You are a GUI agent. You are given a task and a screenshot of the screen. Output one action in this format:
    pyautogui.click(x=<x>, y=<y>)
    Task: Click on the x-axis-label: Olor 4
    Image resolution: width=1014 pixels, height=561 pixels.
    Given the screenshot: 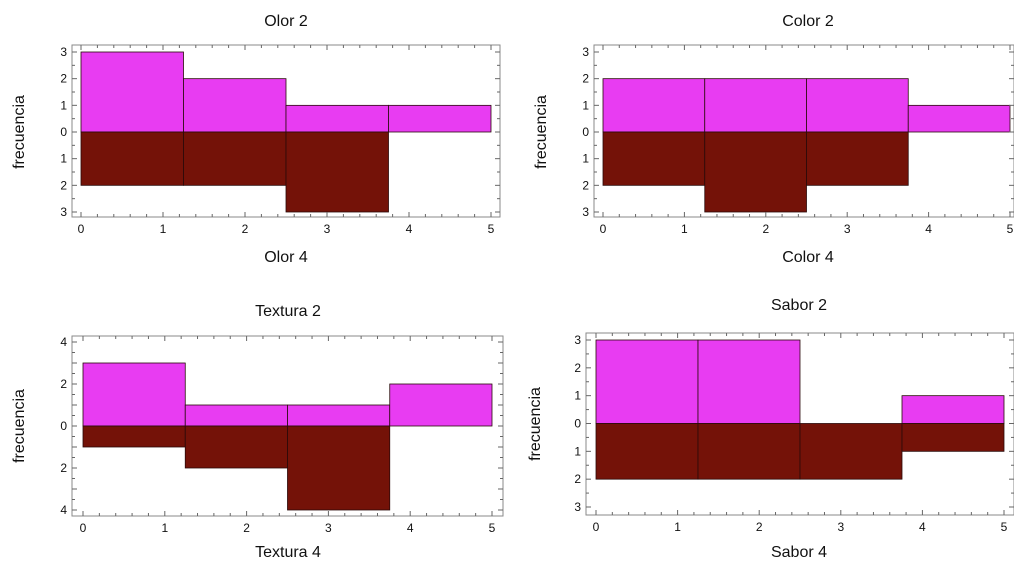 What is the action you would take?
    pyautogui.click(x=286, y=257)
    